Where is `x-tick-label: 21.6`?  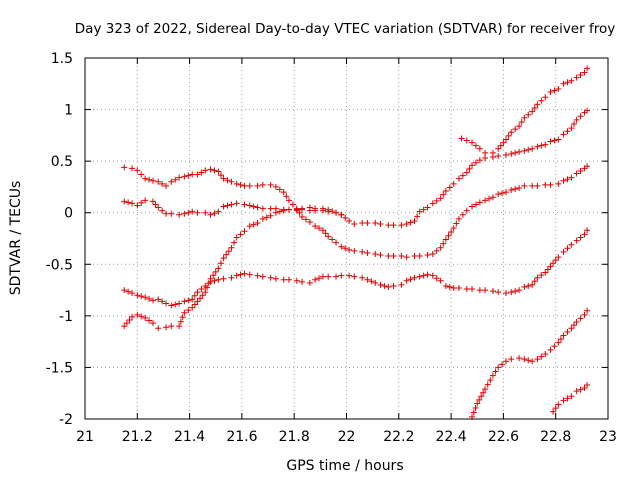
x-tick-label: 21.6 is located at coordinates (241, 437).